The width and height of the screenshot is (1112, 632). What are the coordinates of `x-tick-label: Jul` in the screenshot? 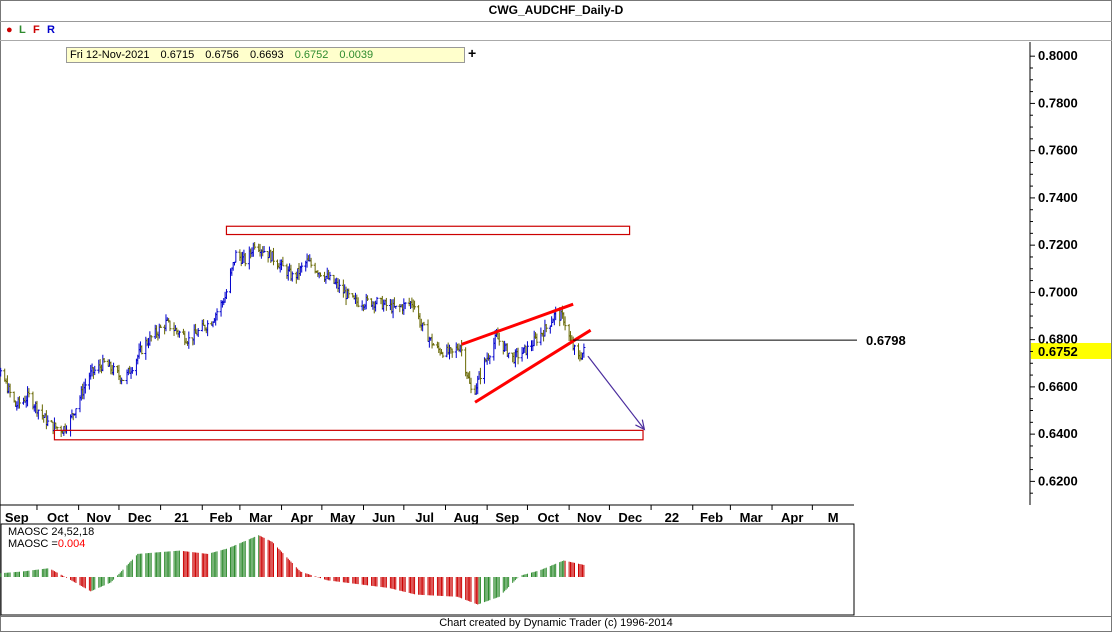 It's located at (424, 517).